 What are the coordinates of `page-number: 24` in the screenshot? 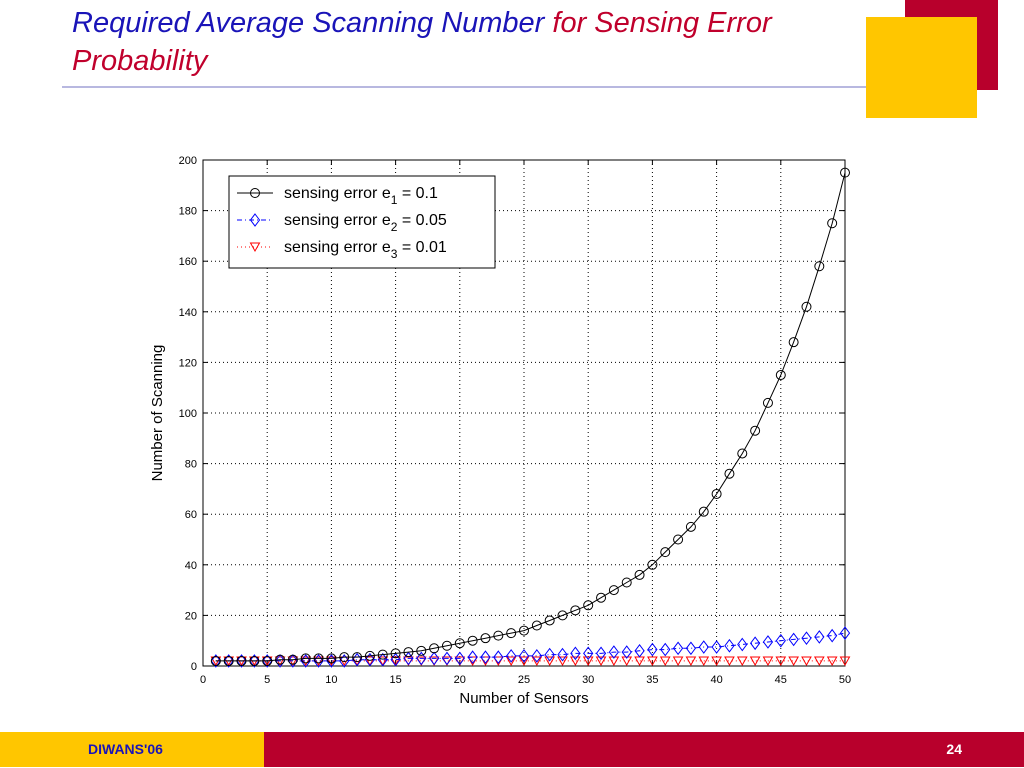 It's located at (954, 749).